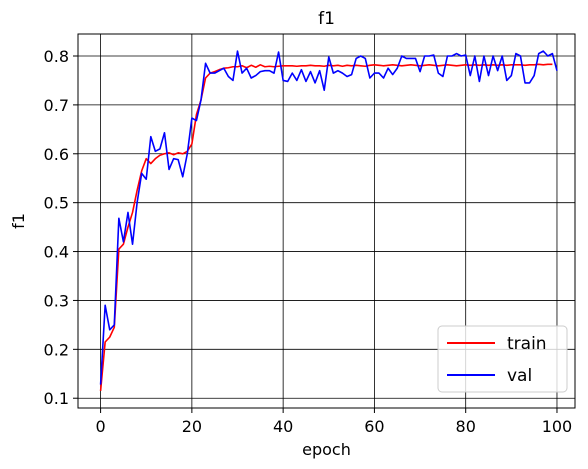 The width and height of the screenshot is (588, 469). What do you see at coordinates (283, 426) in the screenshot?
I see `x-tick-label: 40` at bounding box center [283, 426].